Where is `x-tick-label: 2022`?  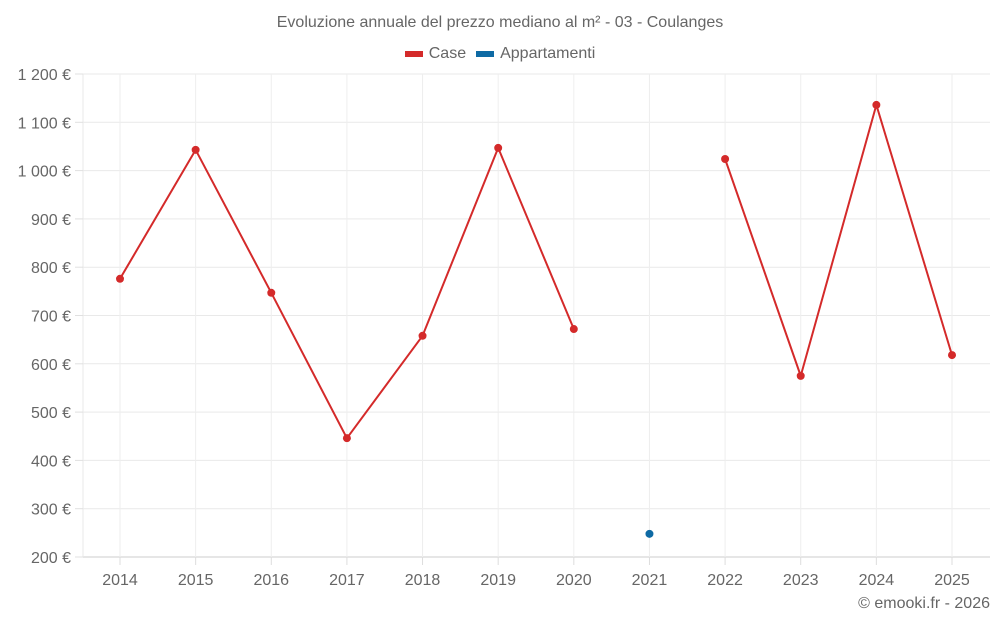
x-tick-label: 2022 is located at coordinates (725, 580).